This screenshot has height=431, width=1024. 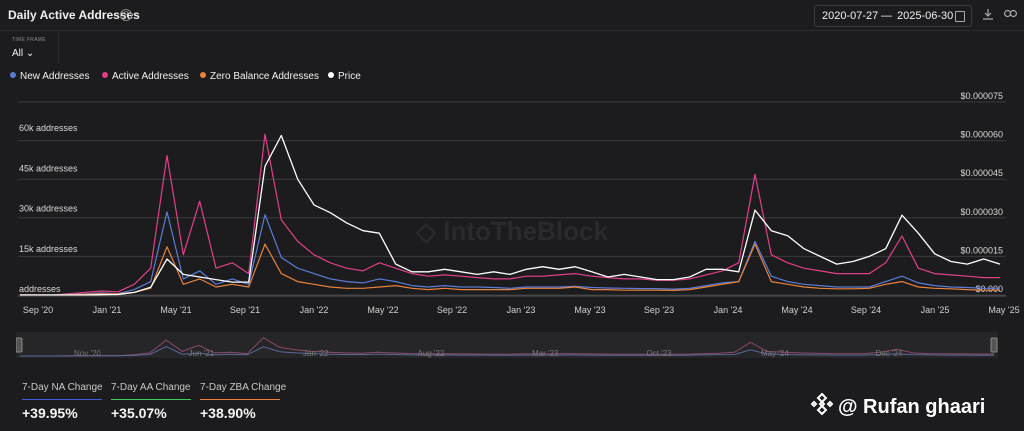 What do you see at coordinates (48, 128) in the screenshot?
I see `y-left-tick-label: 60k addresses` at bounding box center [48, 128].